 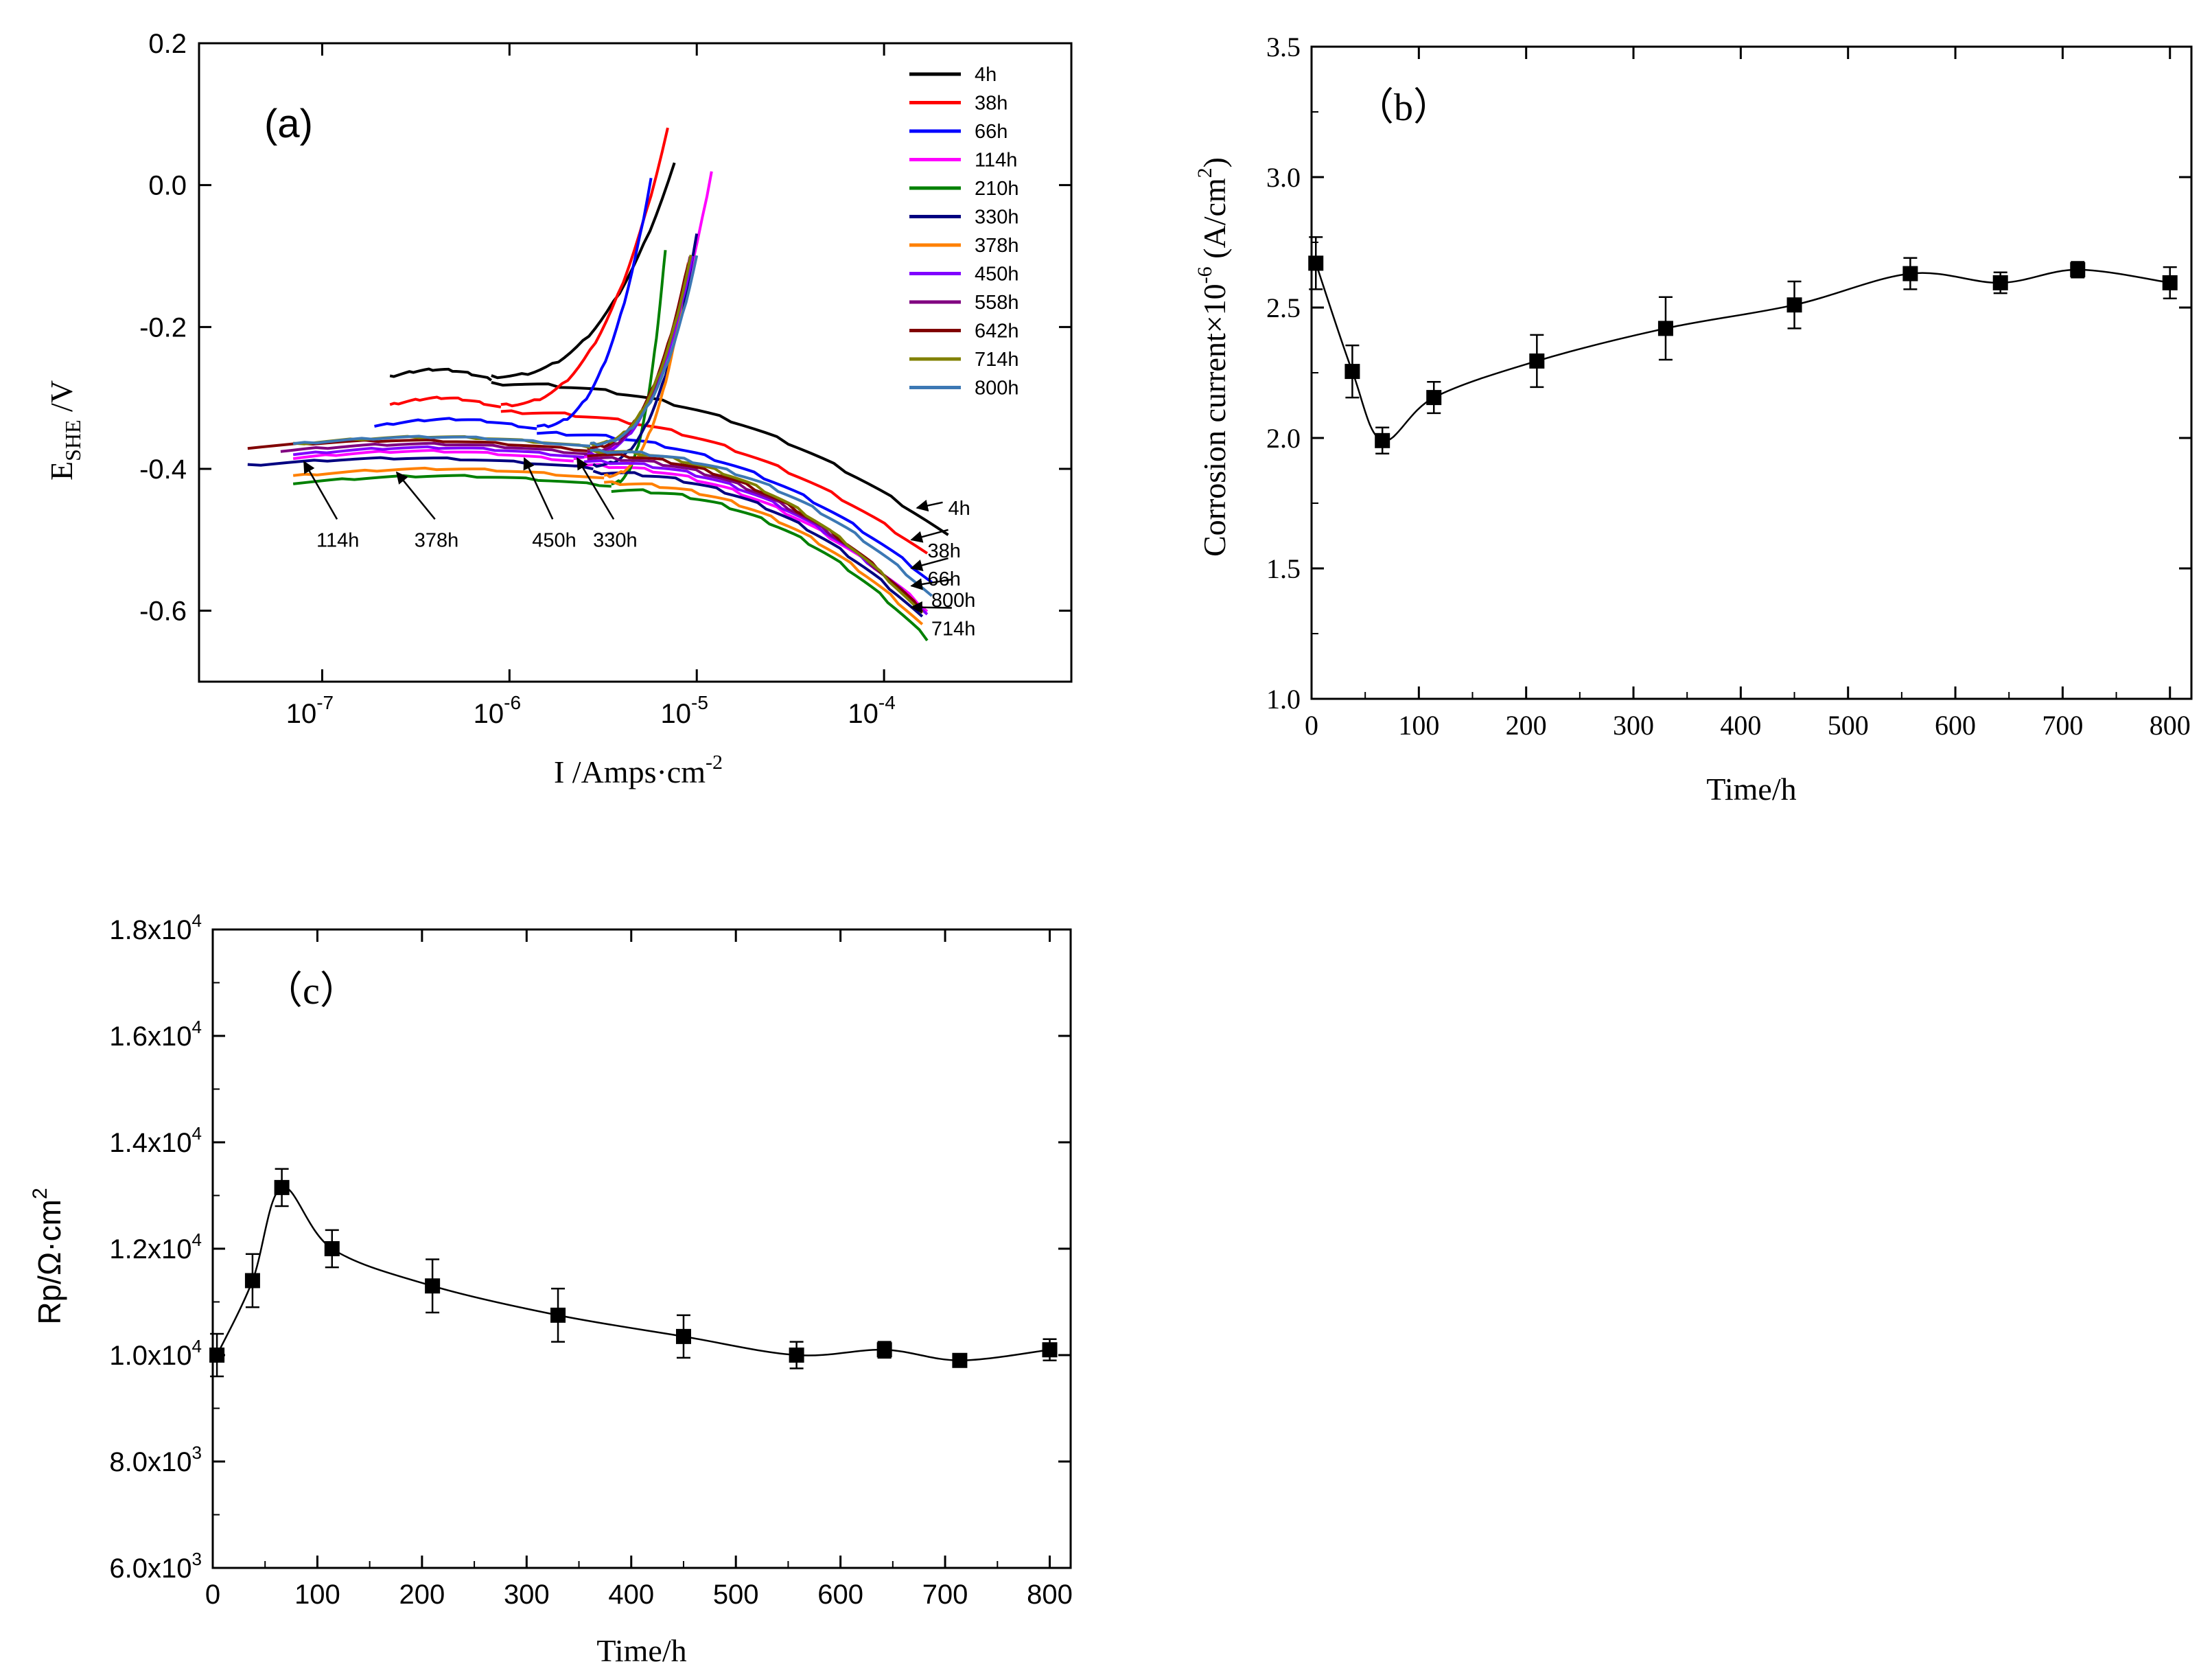 I want to click on panel-c-x-tick-label: 800, so click(x=1050, y=1595).